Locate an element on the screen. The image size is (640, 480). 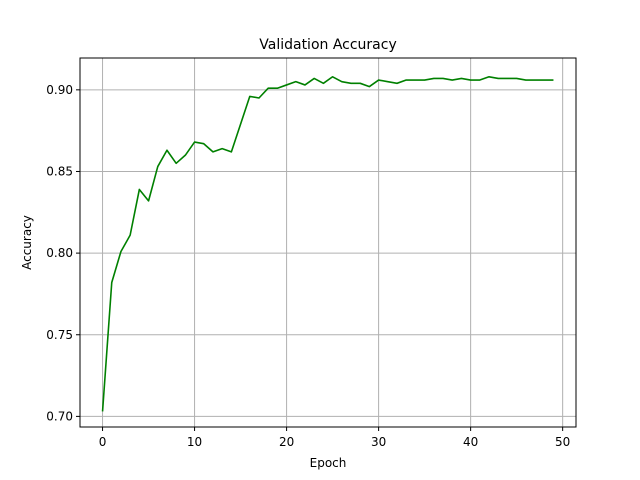
x-tick-label: 40 is located at coordinates (470, 442).